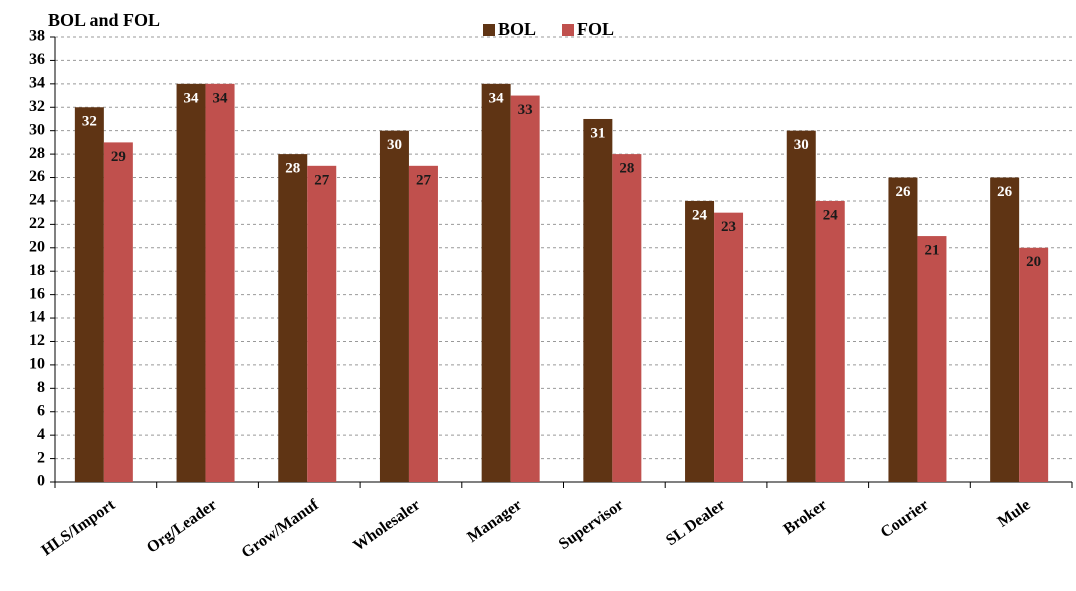 The height and width of the screenshot is (591, 1076). I want to click on y-tick-label: 6, so click(41, 410).